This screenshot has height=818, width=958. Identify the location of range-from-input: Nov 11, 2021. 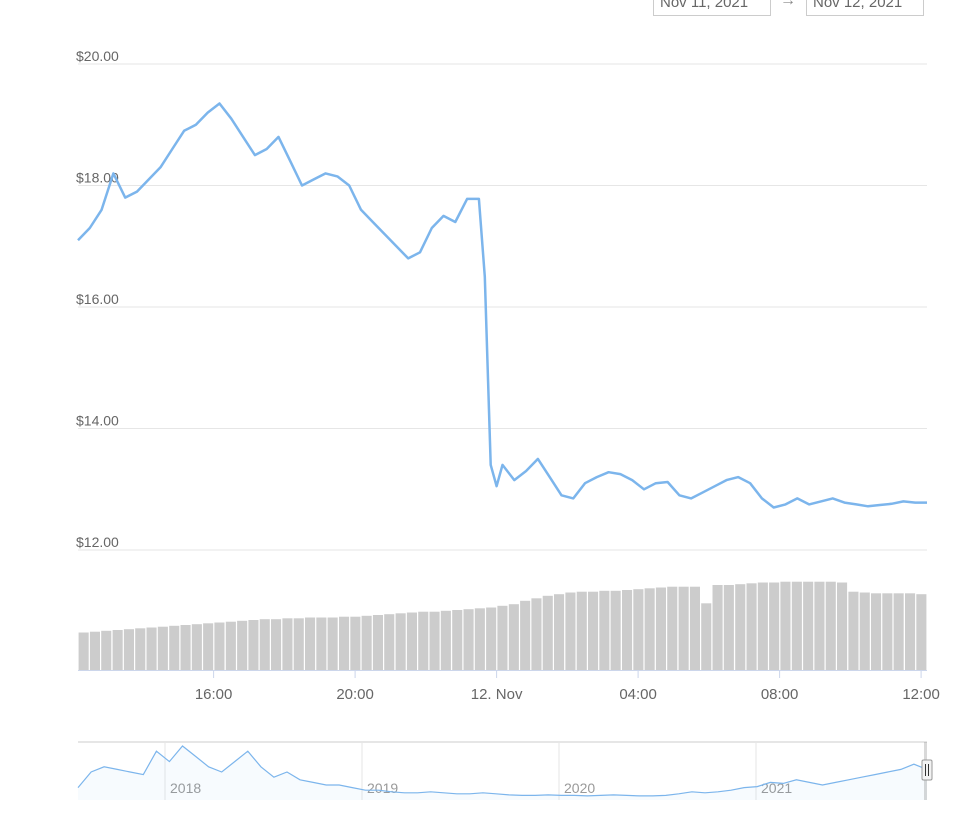
(712, 8).